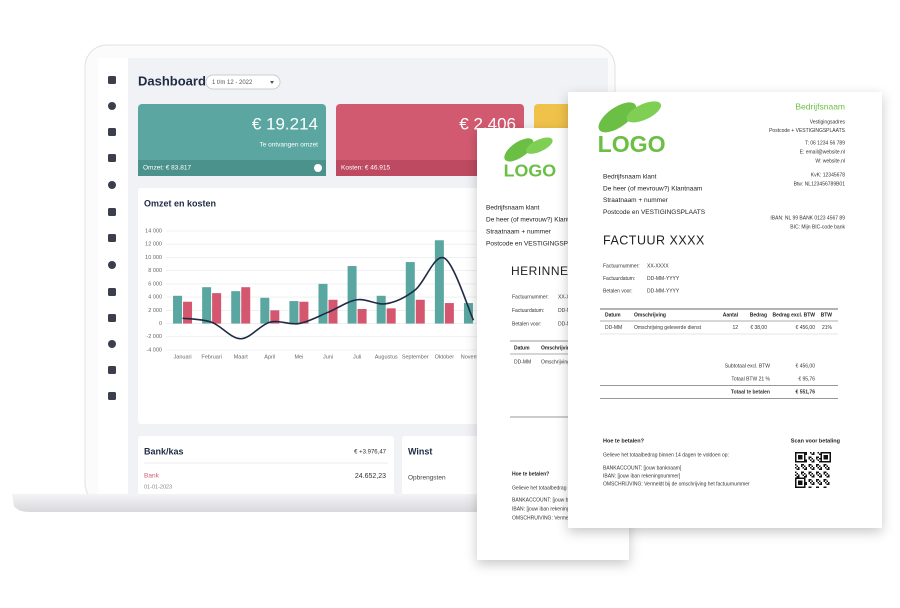 The height and width of the screenshot is (608, 900). Describe the element at coordinates (806, 366) in the screenshot. I see `total-value: € 456,00` at that location.